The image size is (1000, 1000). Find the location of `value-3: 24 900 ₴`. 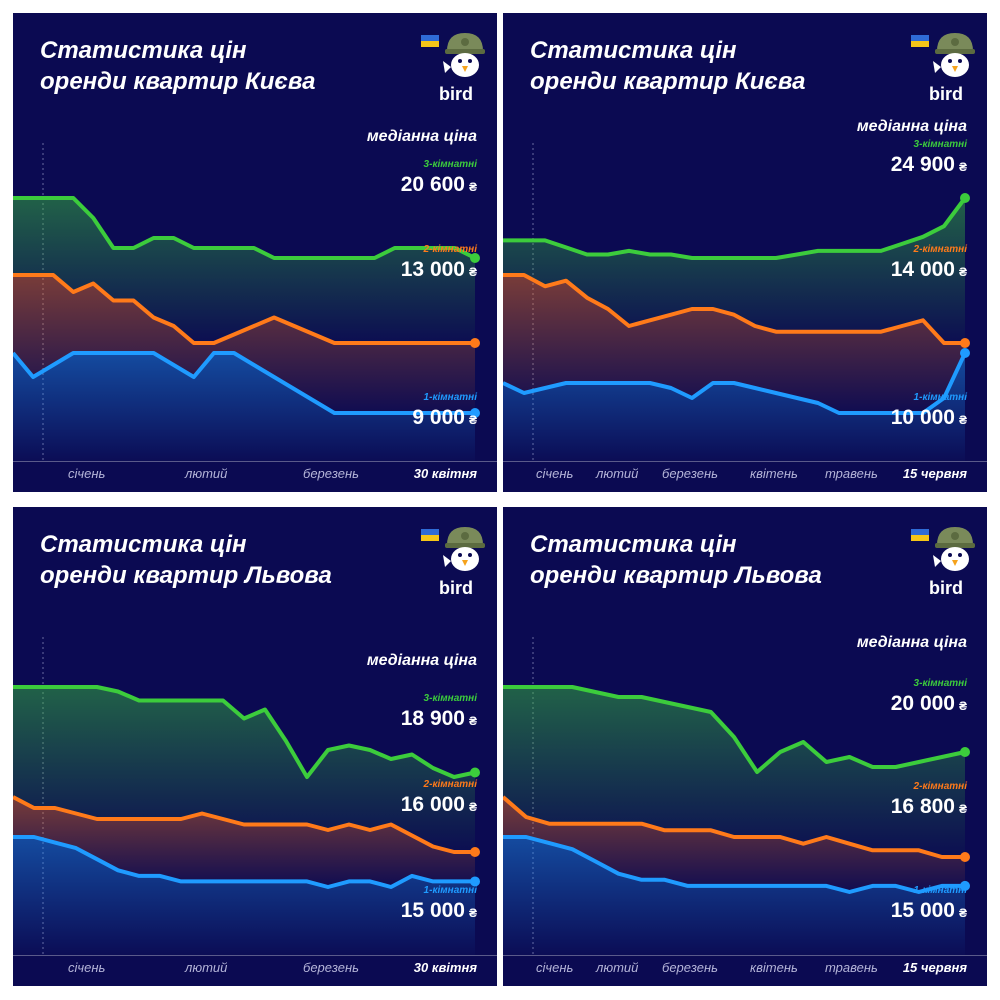

value-3: 24 900 ₴ is located at coordinates (928, 164).